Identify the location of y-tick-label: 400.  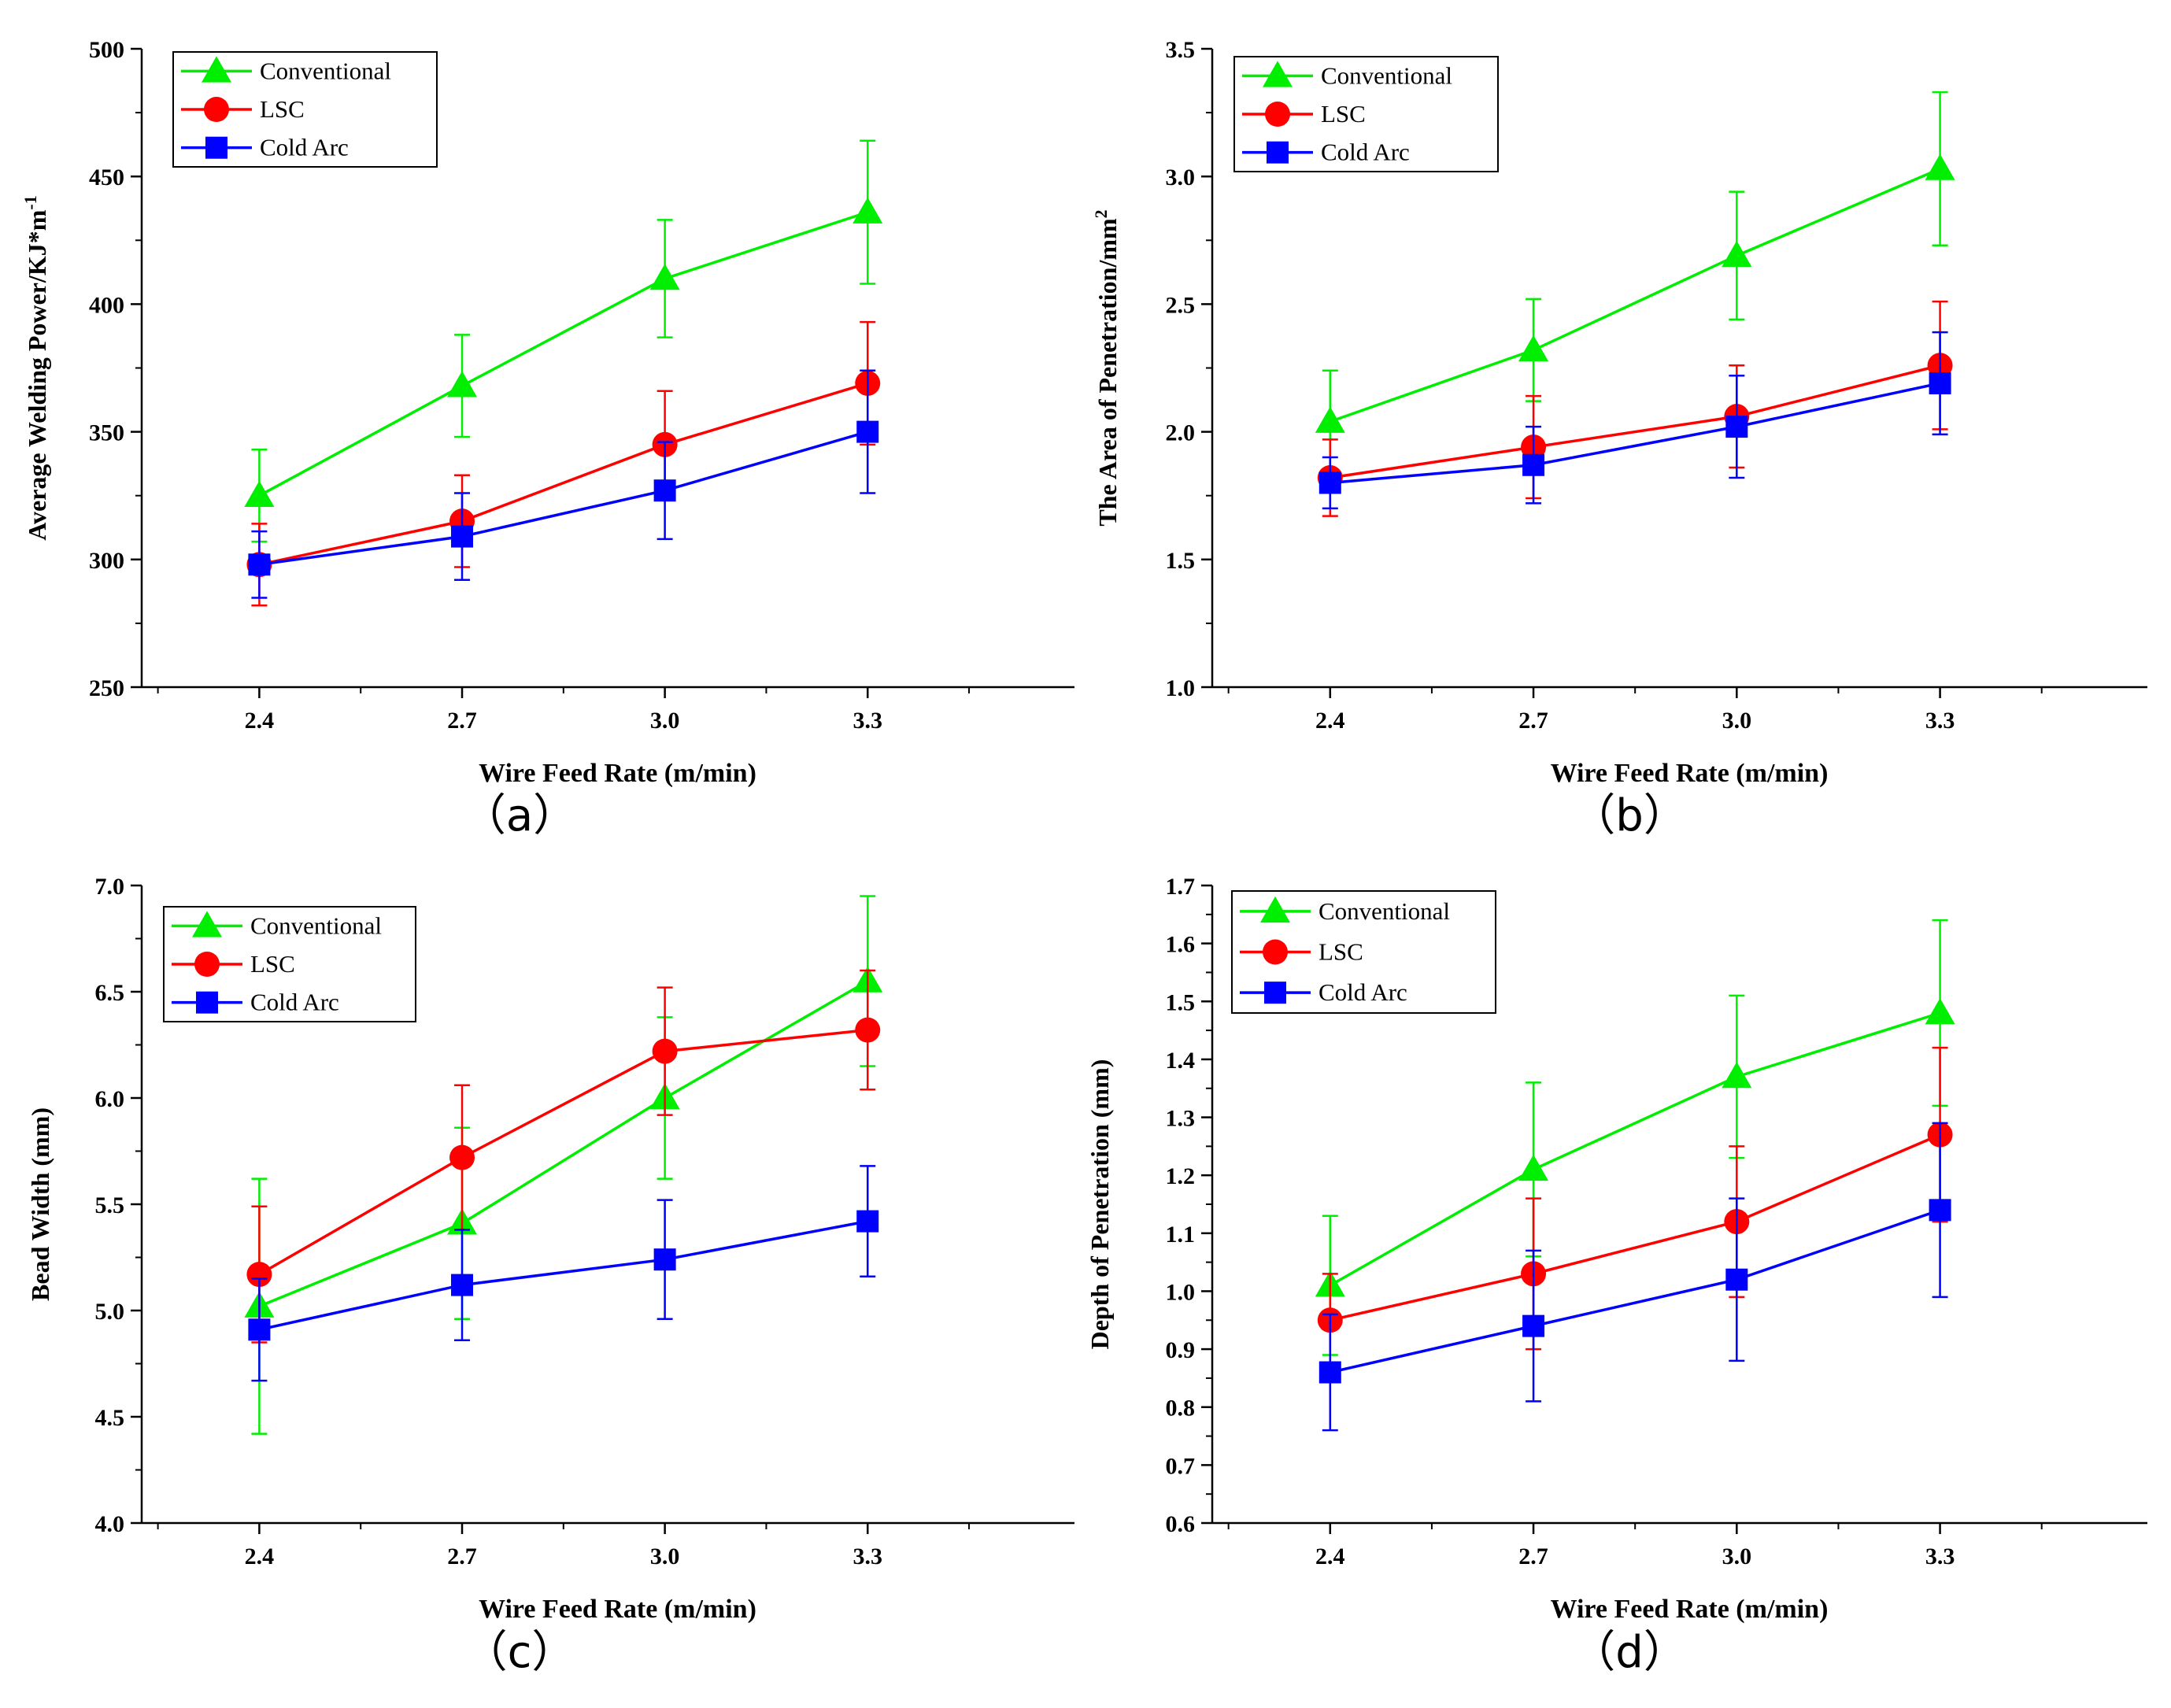
(106, 305).